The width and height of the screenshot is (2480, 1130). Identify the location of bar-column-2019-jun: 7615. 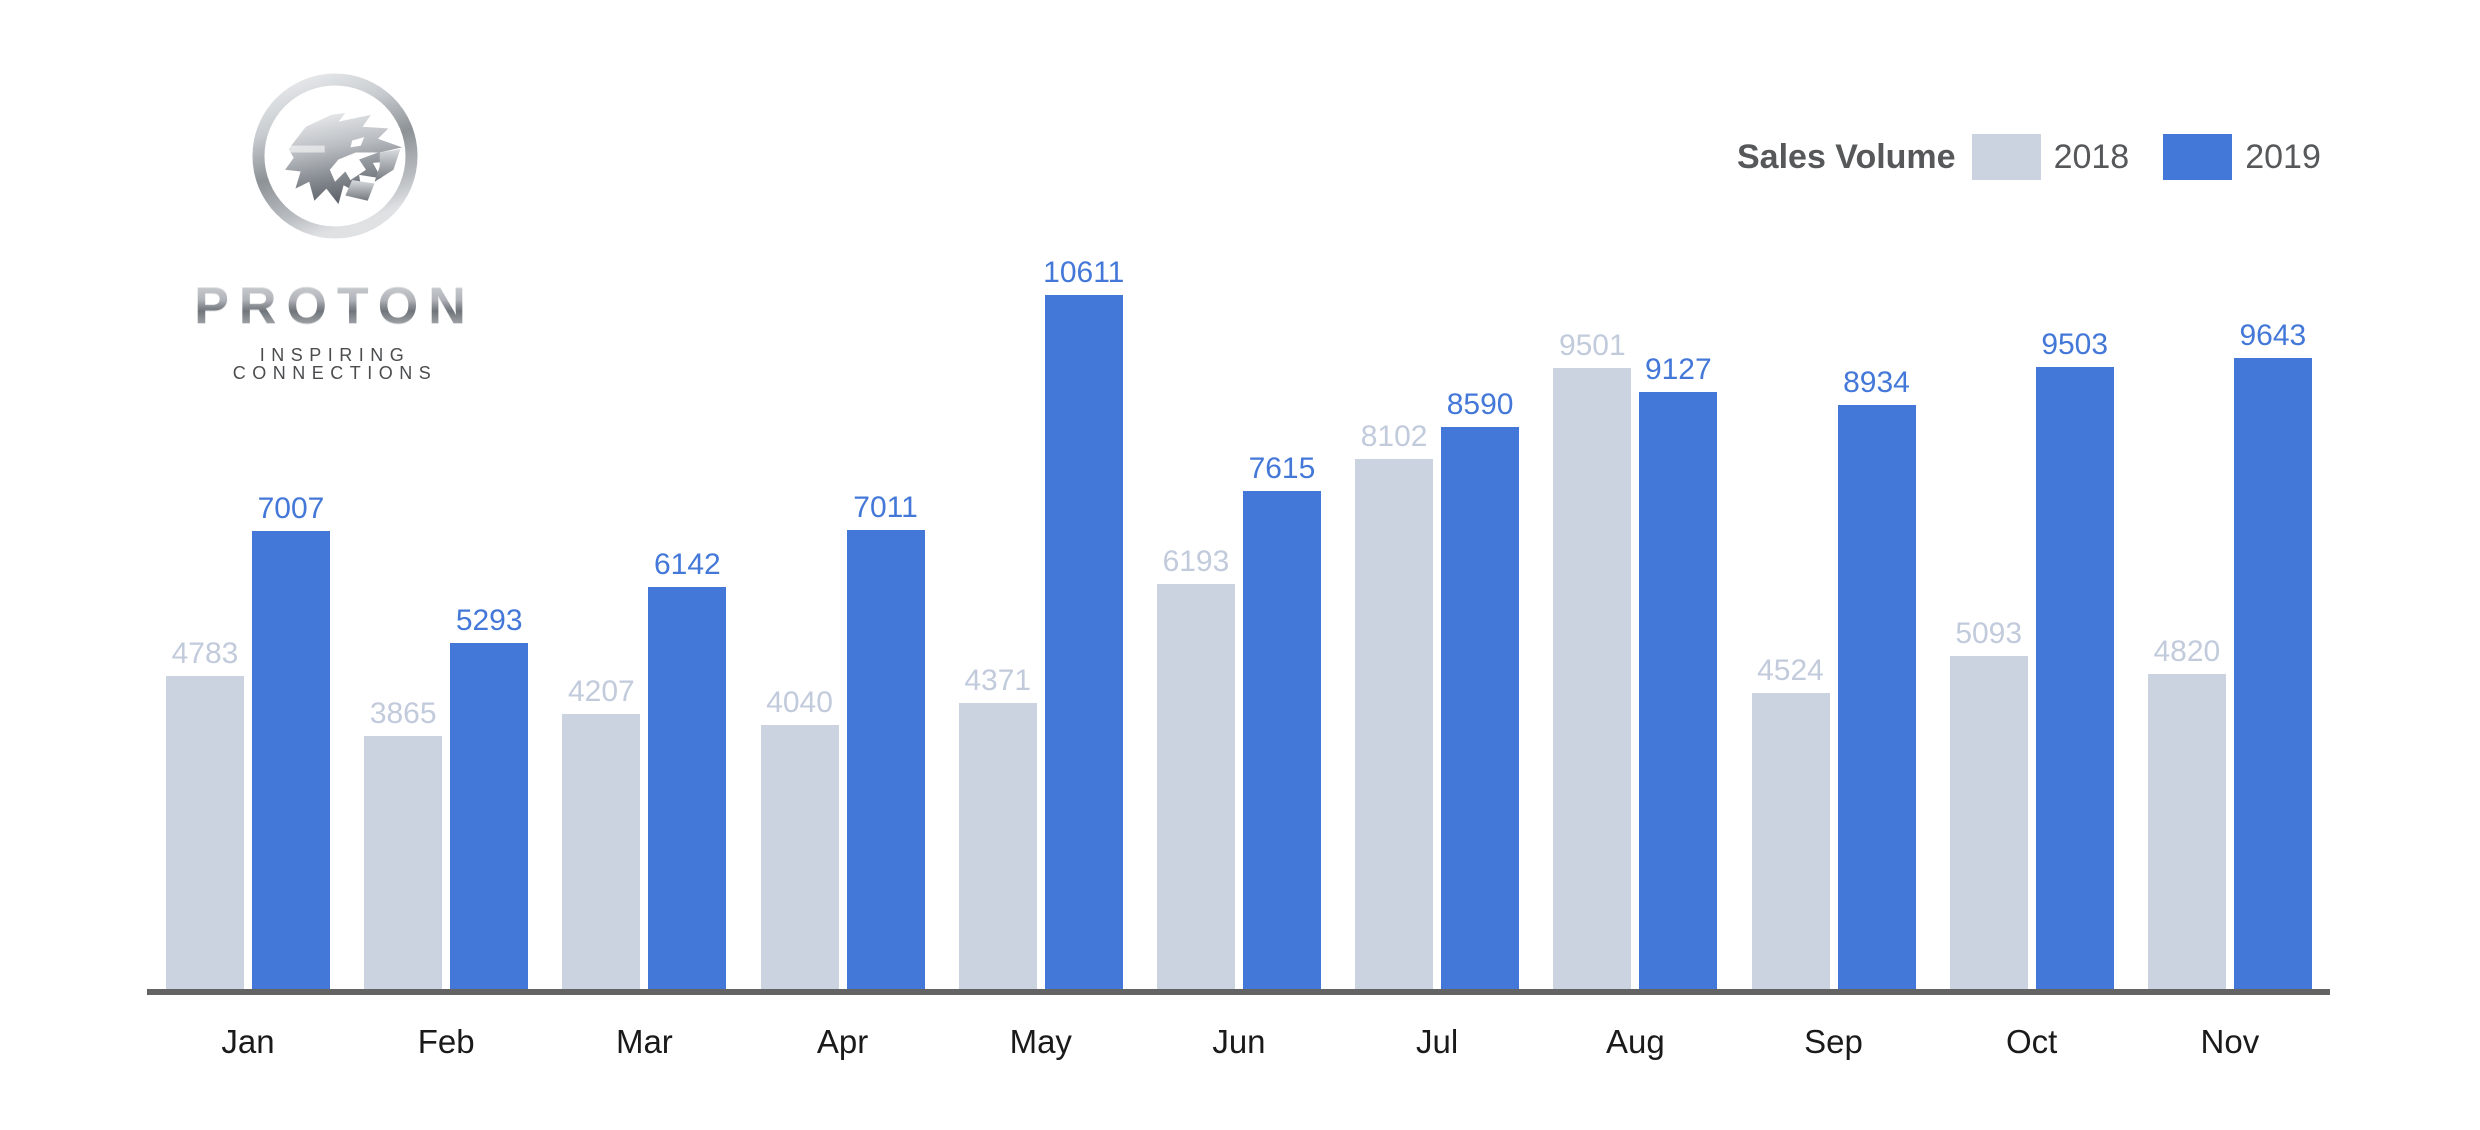
(1281, 720).